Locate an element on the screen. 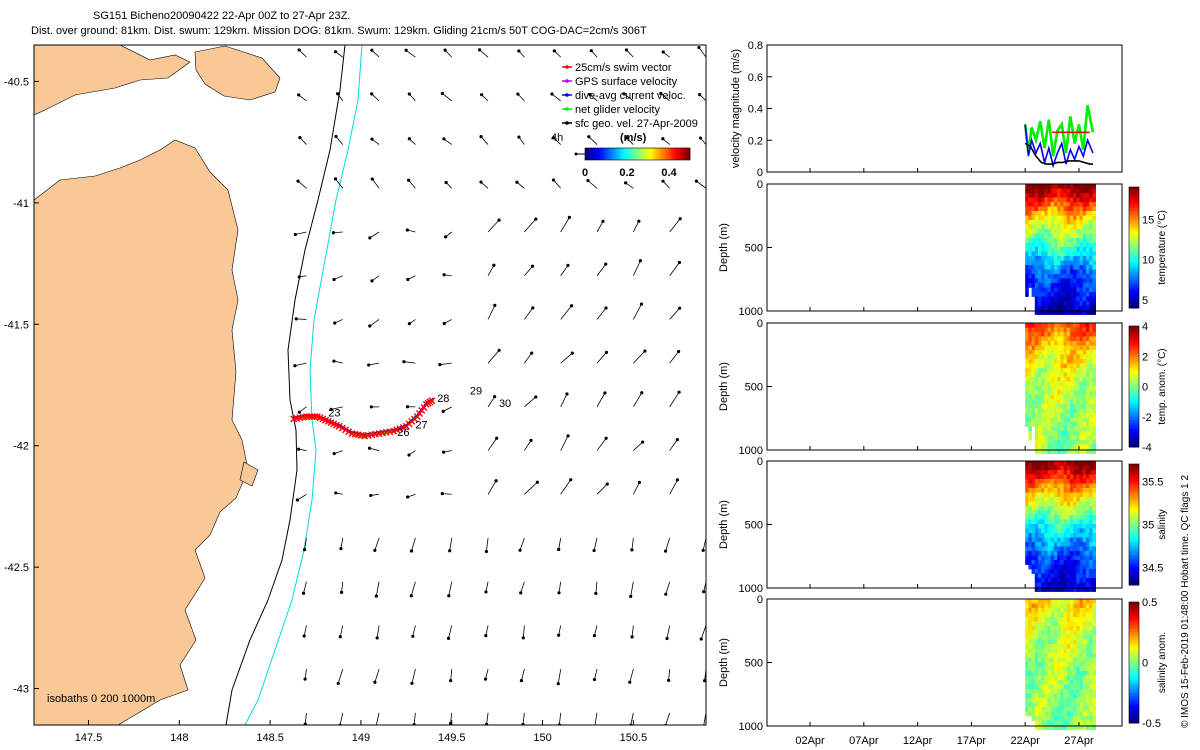 Image resolution: width=1200 pixels, height=750 pixels. depth-tick-label: 500 is located at coordinates (754, 526).